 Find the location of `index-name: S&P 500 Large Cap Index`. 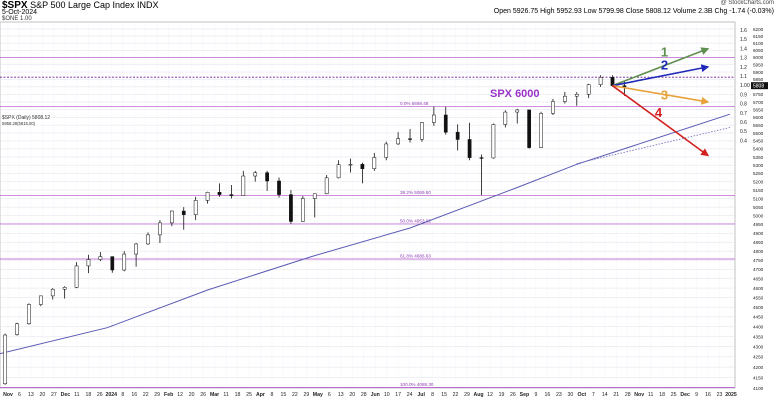

index-name: S&P 500 Large Cap Index is located at coordinates (82, 5).